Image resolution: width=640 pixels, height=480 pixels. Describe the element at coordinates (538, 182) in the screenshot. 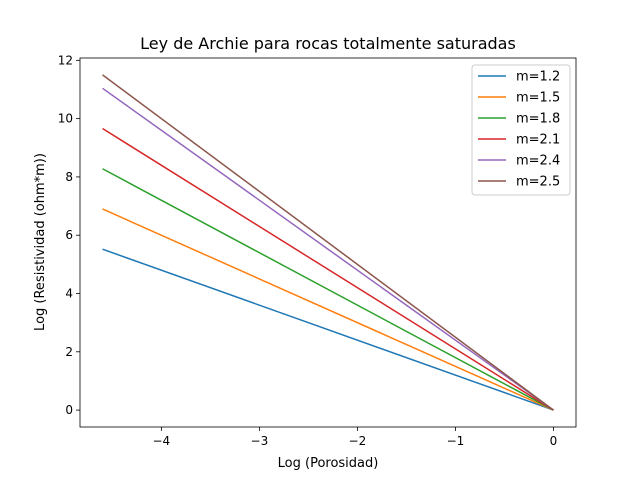

I see `legend-label: m=2.5` at that location.